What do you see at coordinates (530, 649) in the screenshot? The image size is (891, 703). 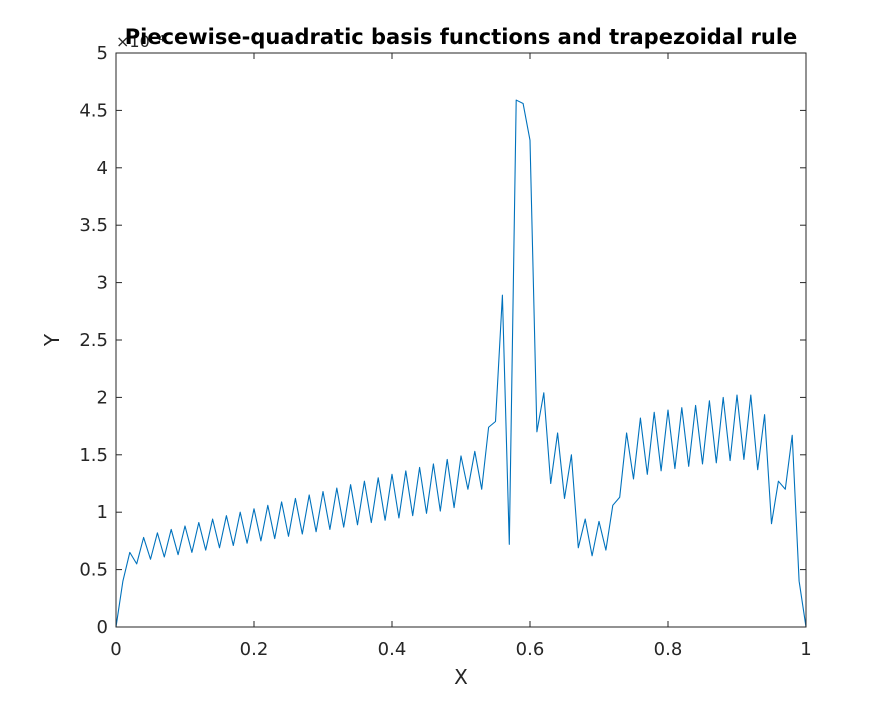 I see `x-tick-label: 0.6` at bounding box center [530, 649].